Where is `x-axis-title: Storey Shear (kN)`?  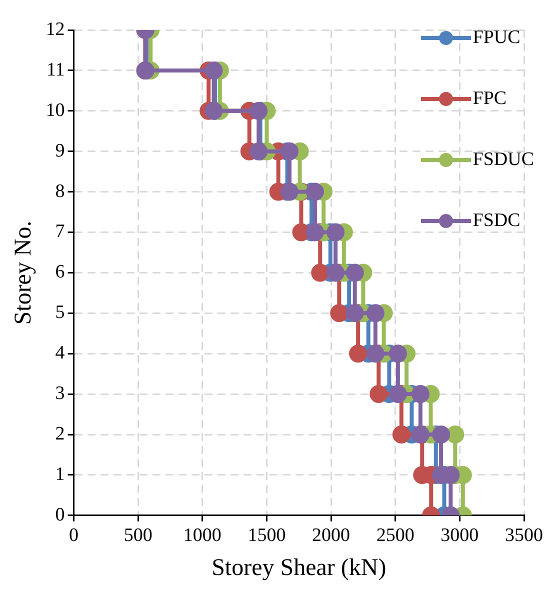
x-axis-title: Storey Shear (kN) is located at coordinates (299, 567).